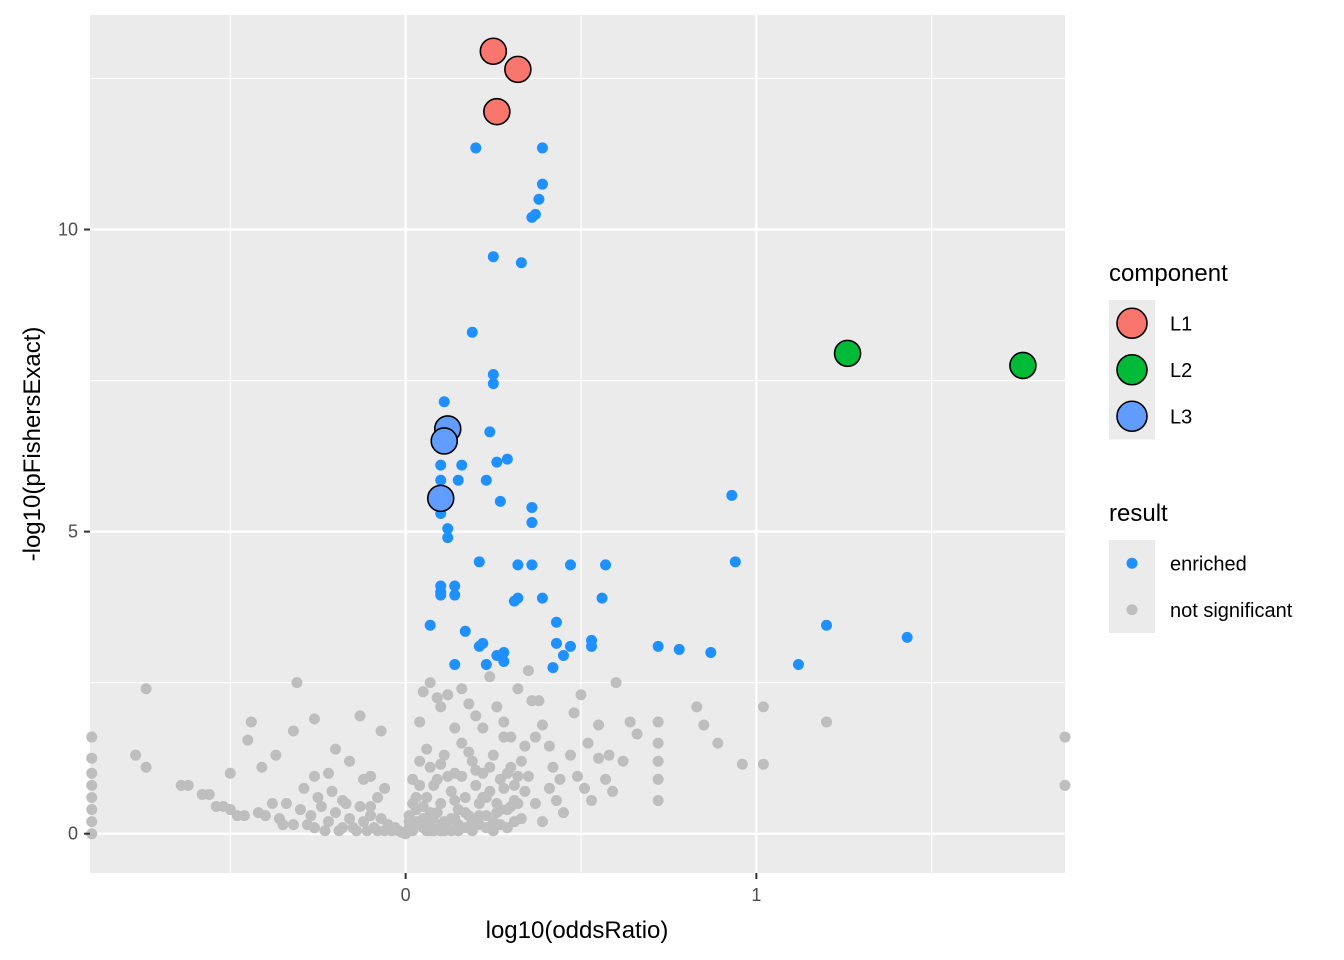 This screenshot has height=960, width=1344. Describe the element at coordinates (1168, 273) in the screenshot. I see `legend-title: component` at that location.